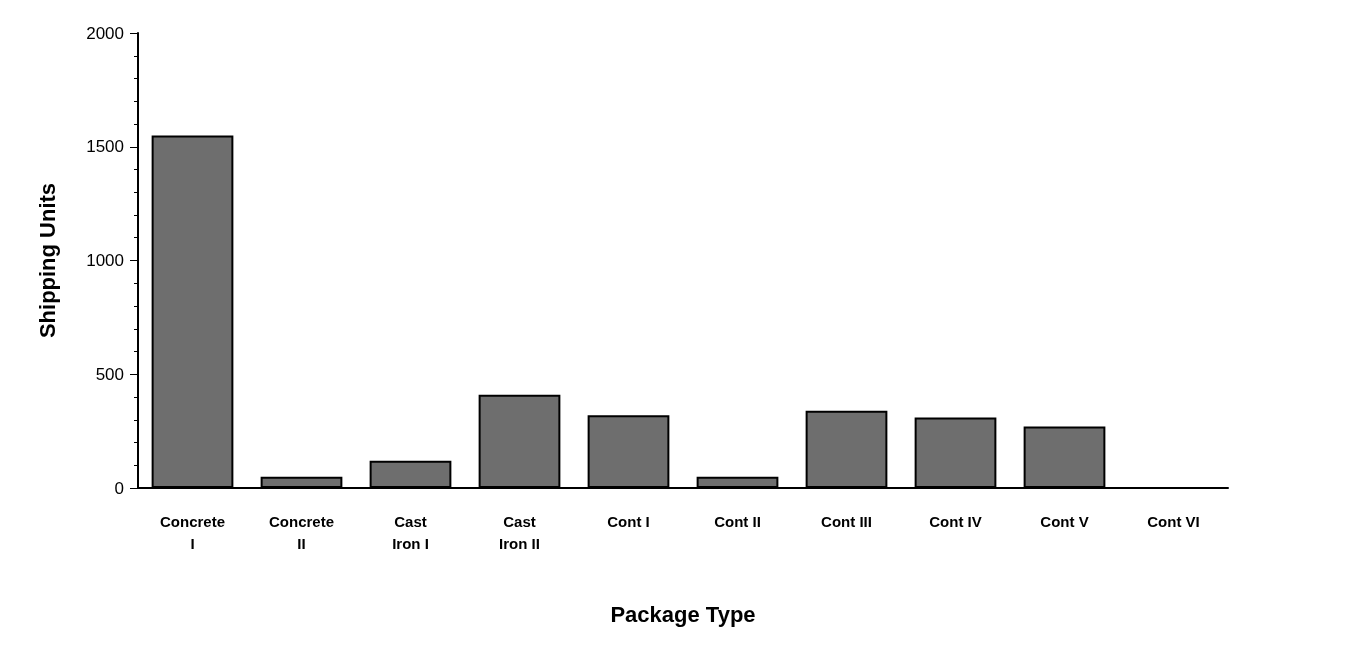  What do you see at coordinates (737, 521) in the screenshot?
I see `x-tick-label: Cont II` at bounding box center [737, 521].